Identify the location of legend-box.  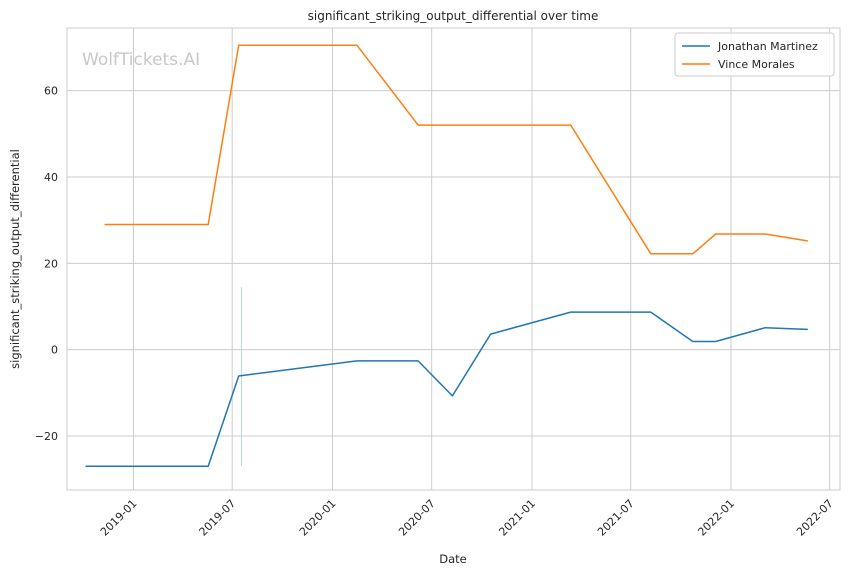
(754, 54).